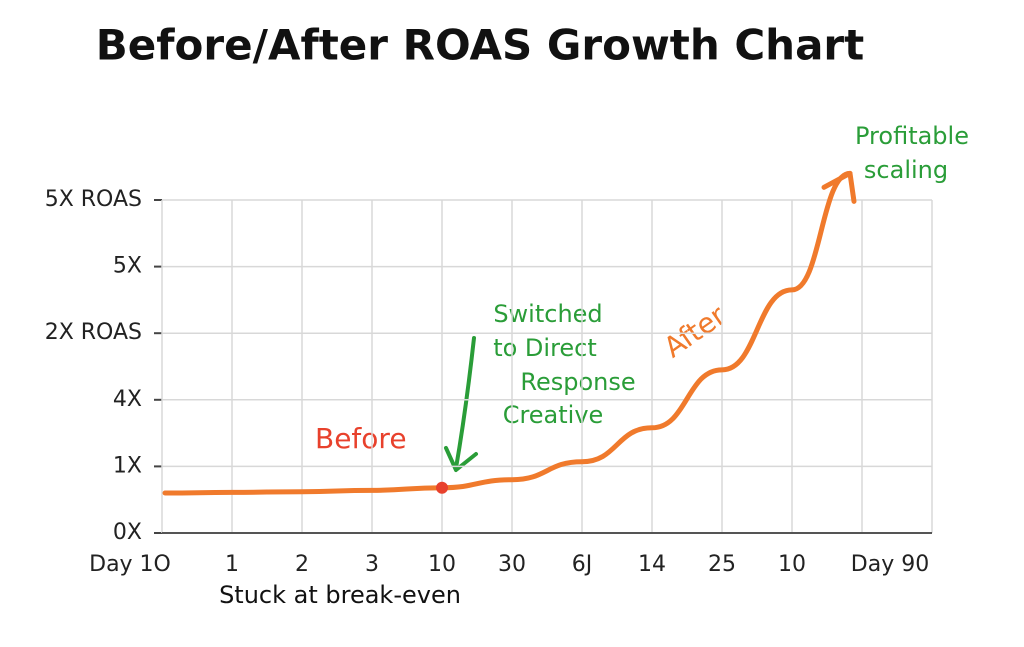 Image resolution: width=1024 pixels, height=647 pixels. I want to click on scaling-note: scaling, so click(906, 170).